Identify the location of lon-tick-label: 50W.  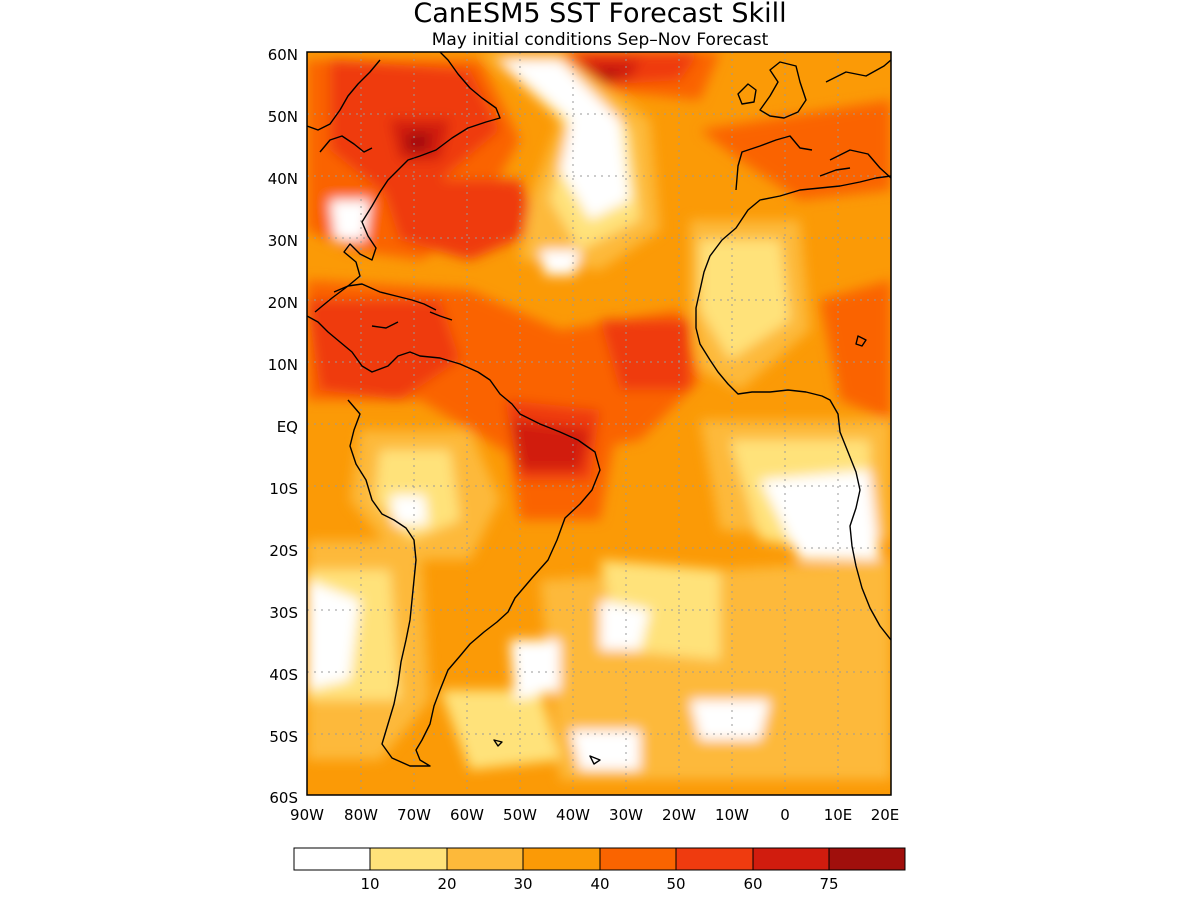
(520, 815).